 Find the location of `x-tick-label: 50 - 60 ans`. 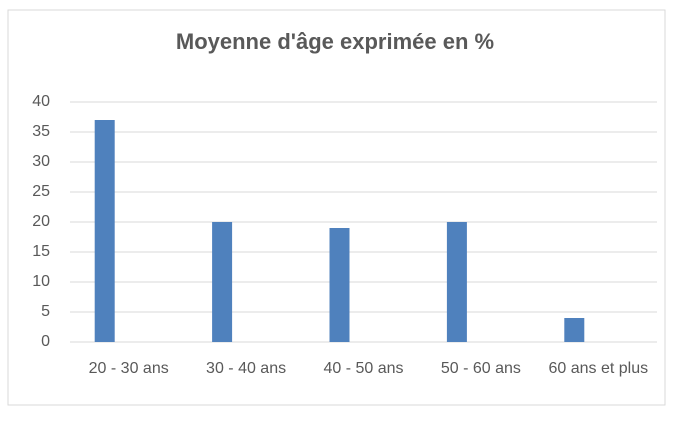

x-tick-label: 50 - 60 ans is located at coordinates (480, 368).